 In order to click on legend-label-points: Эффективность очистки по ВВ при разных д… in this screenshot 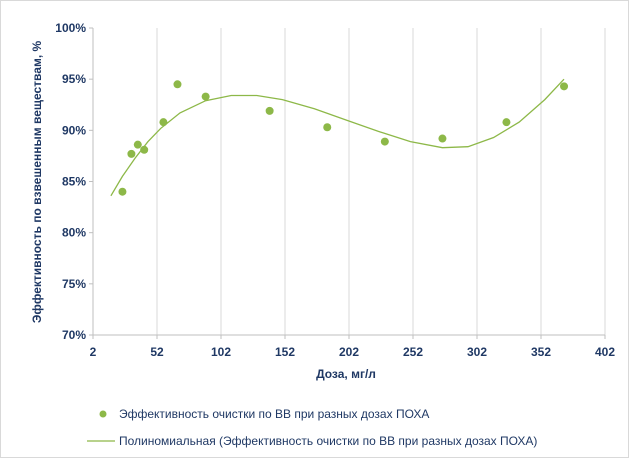, I will do `click(274, 414)`.